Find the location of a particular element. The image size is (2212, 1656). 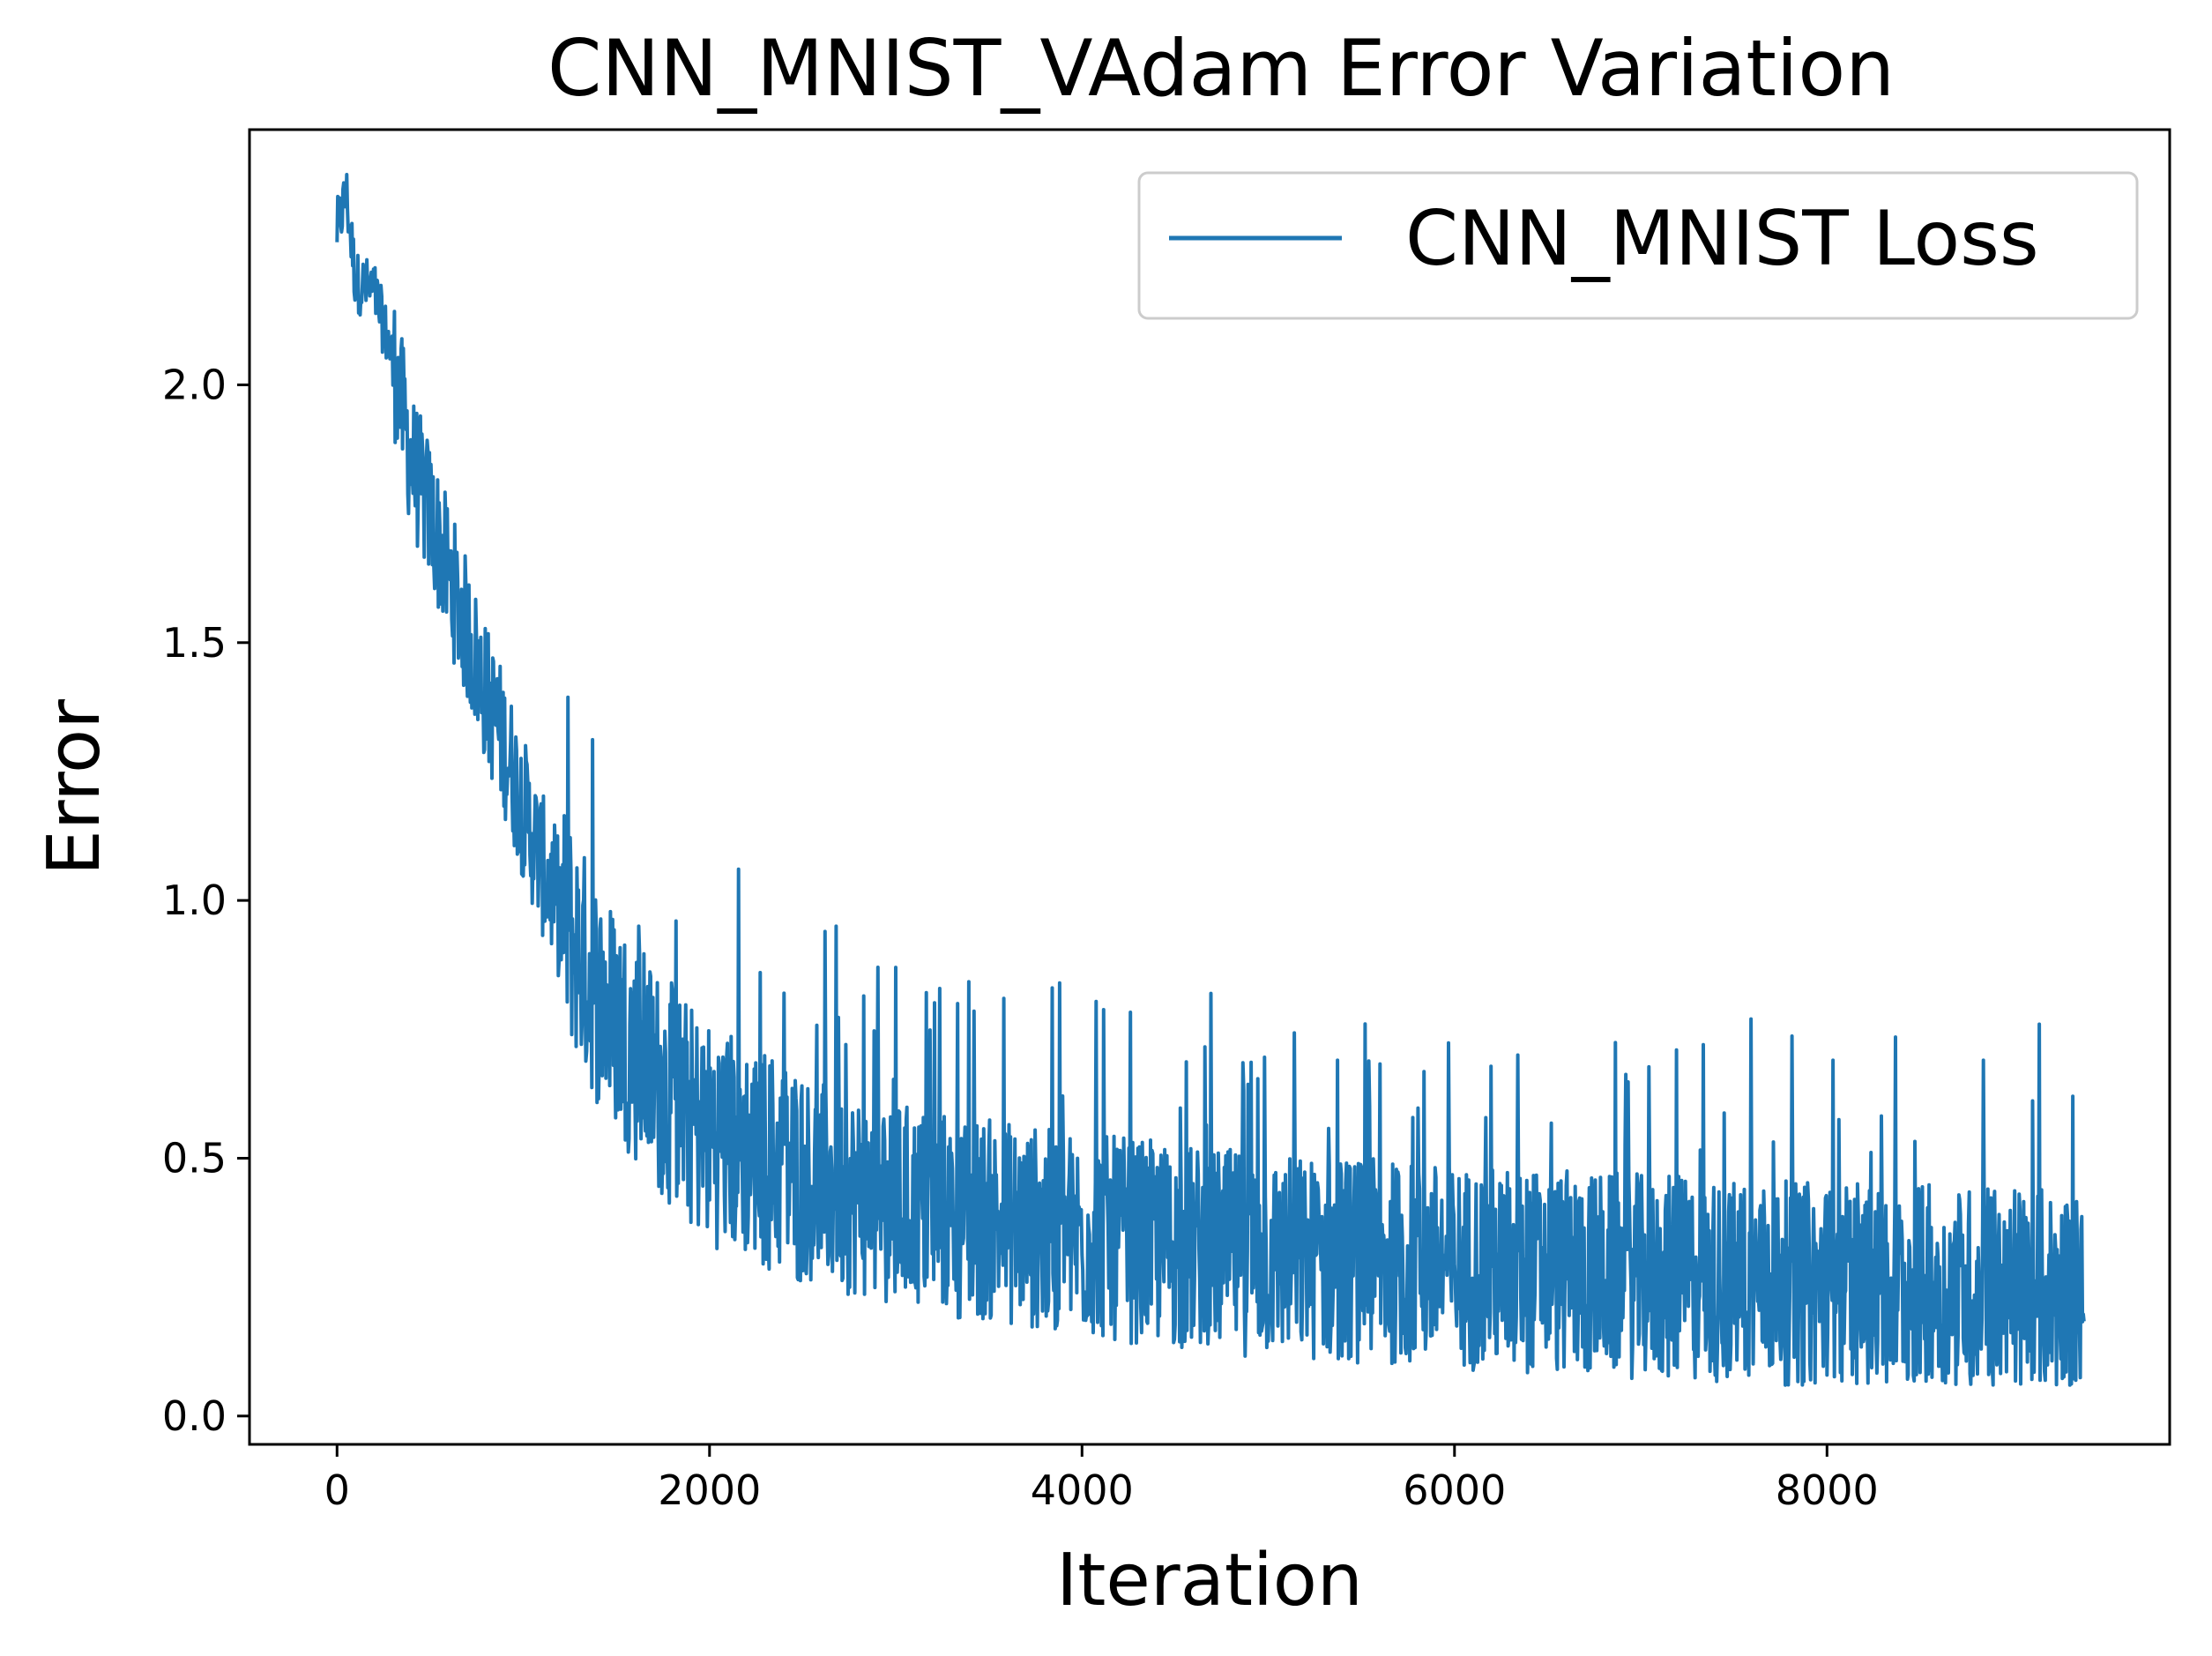

x-axis-ticks: 0 2000 4000 6000 8000 is located at coordinates (1101, 1479).